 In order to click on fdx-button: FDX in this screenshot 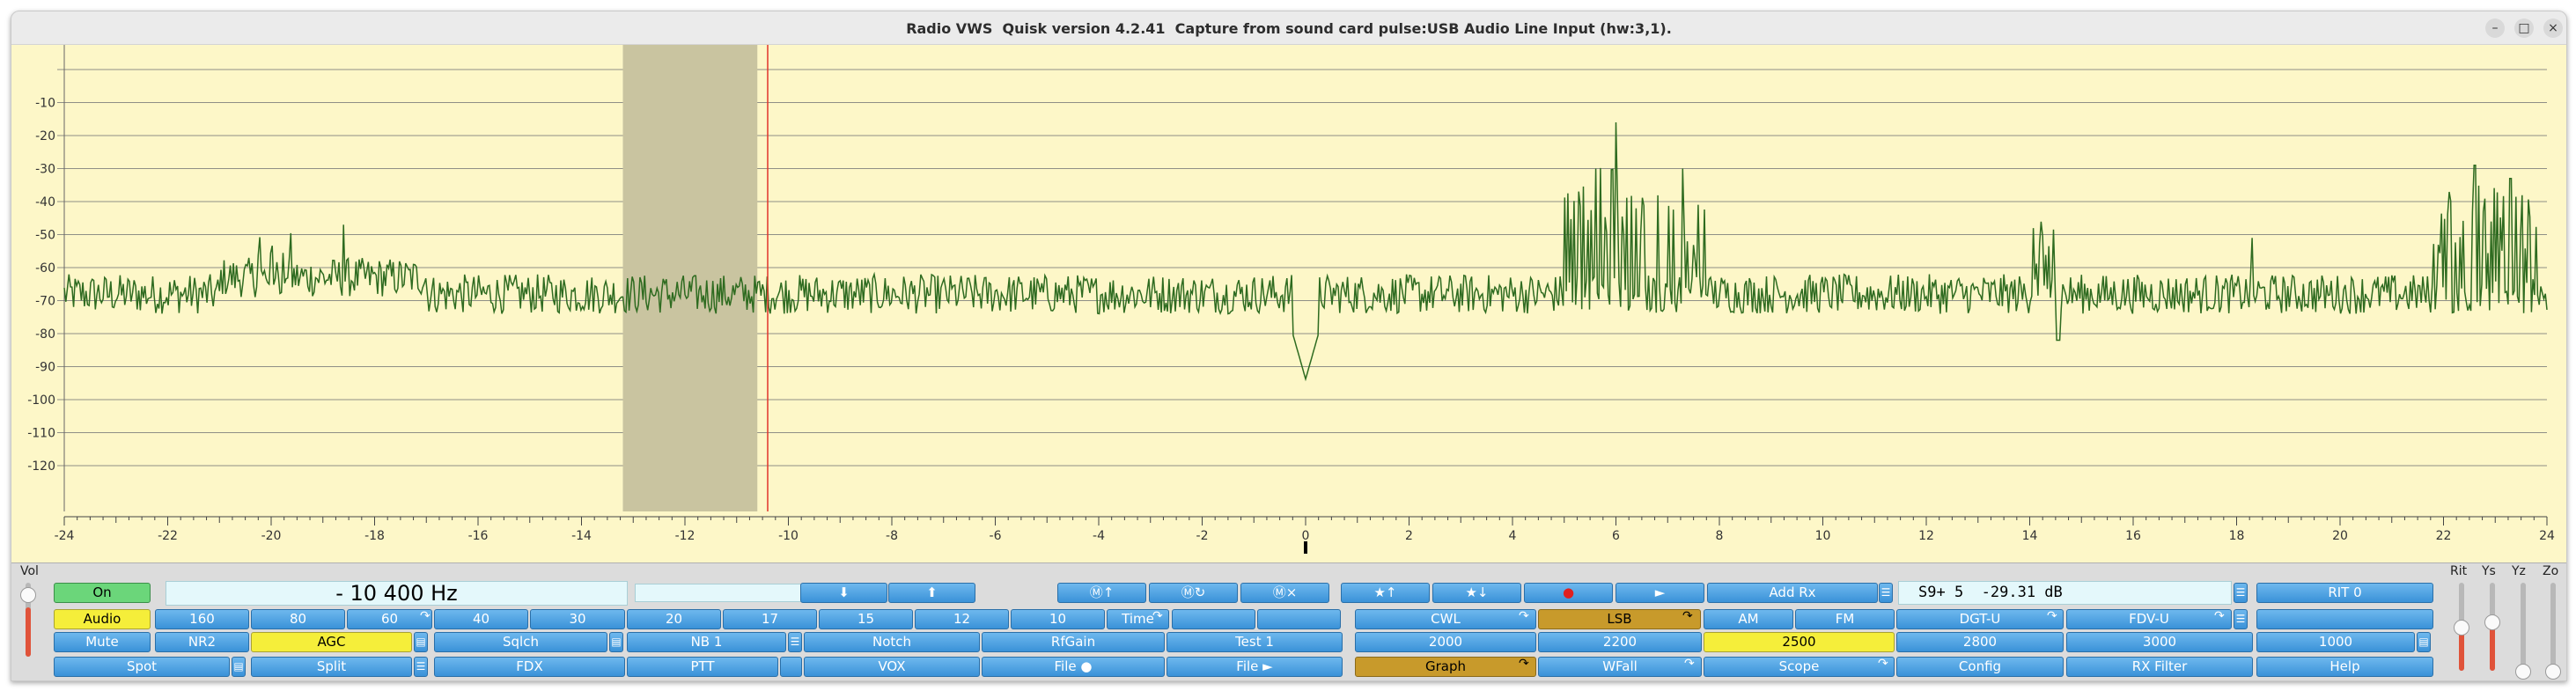, I will do `click(530, 667)`.